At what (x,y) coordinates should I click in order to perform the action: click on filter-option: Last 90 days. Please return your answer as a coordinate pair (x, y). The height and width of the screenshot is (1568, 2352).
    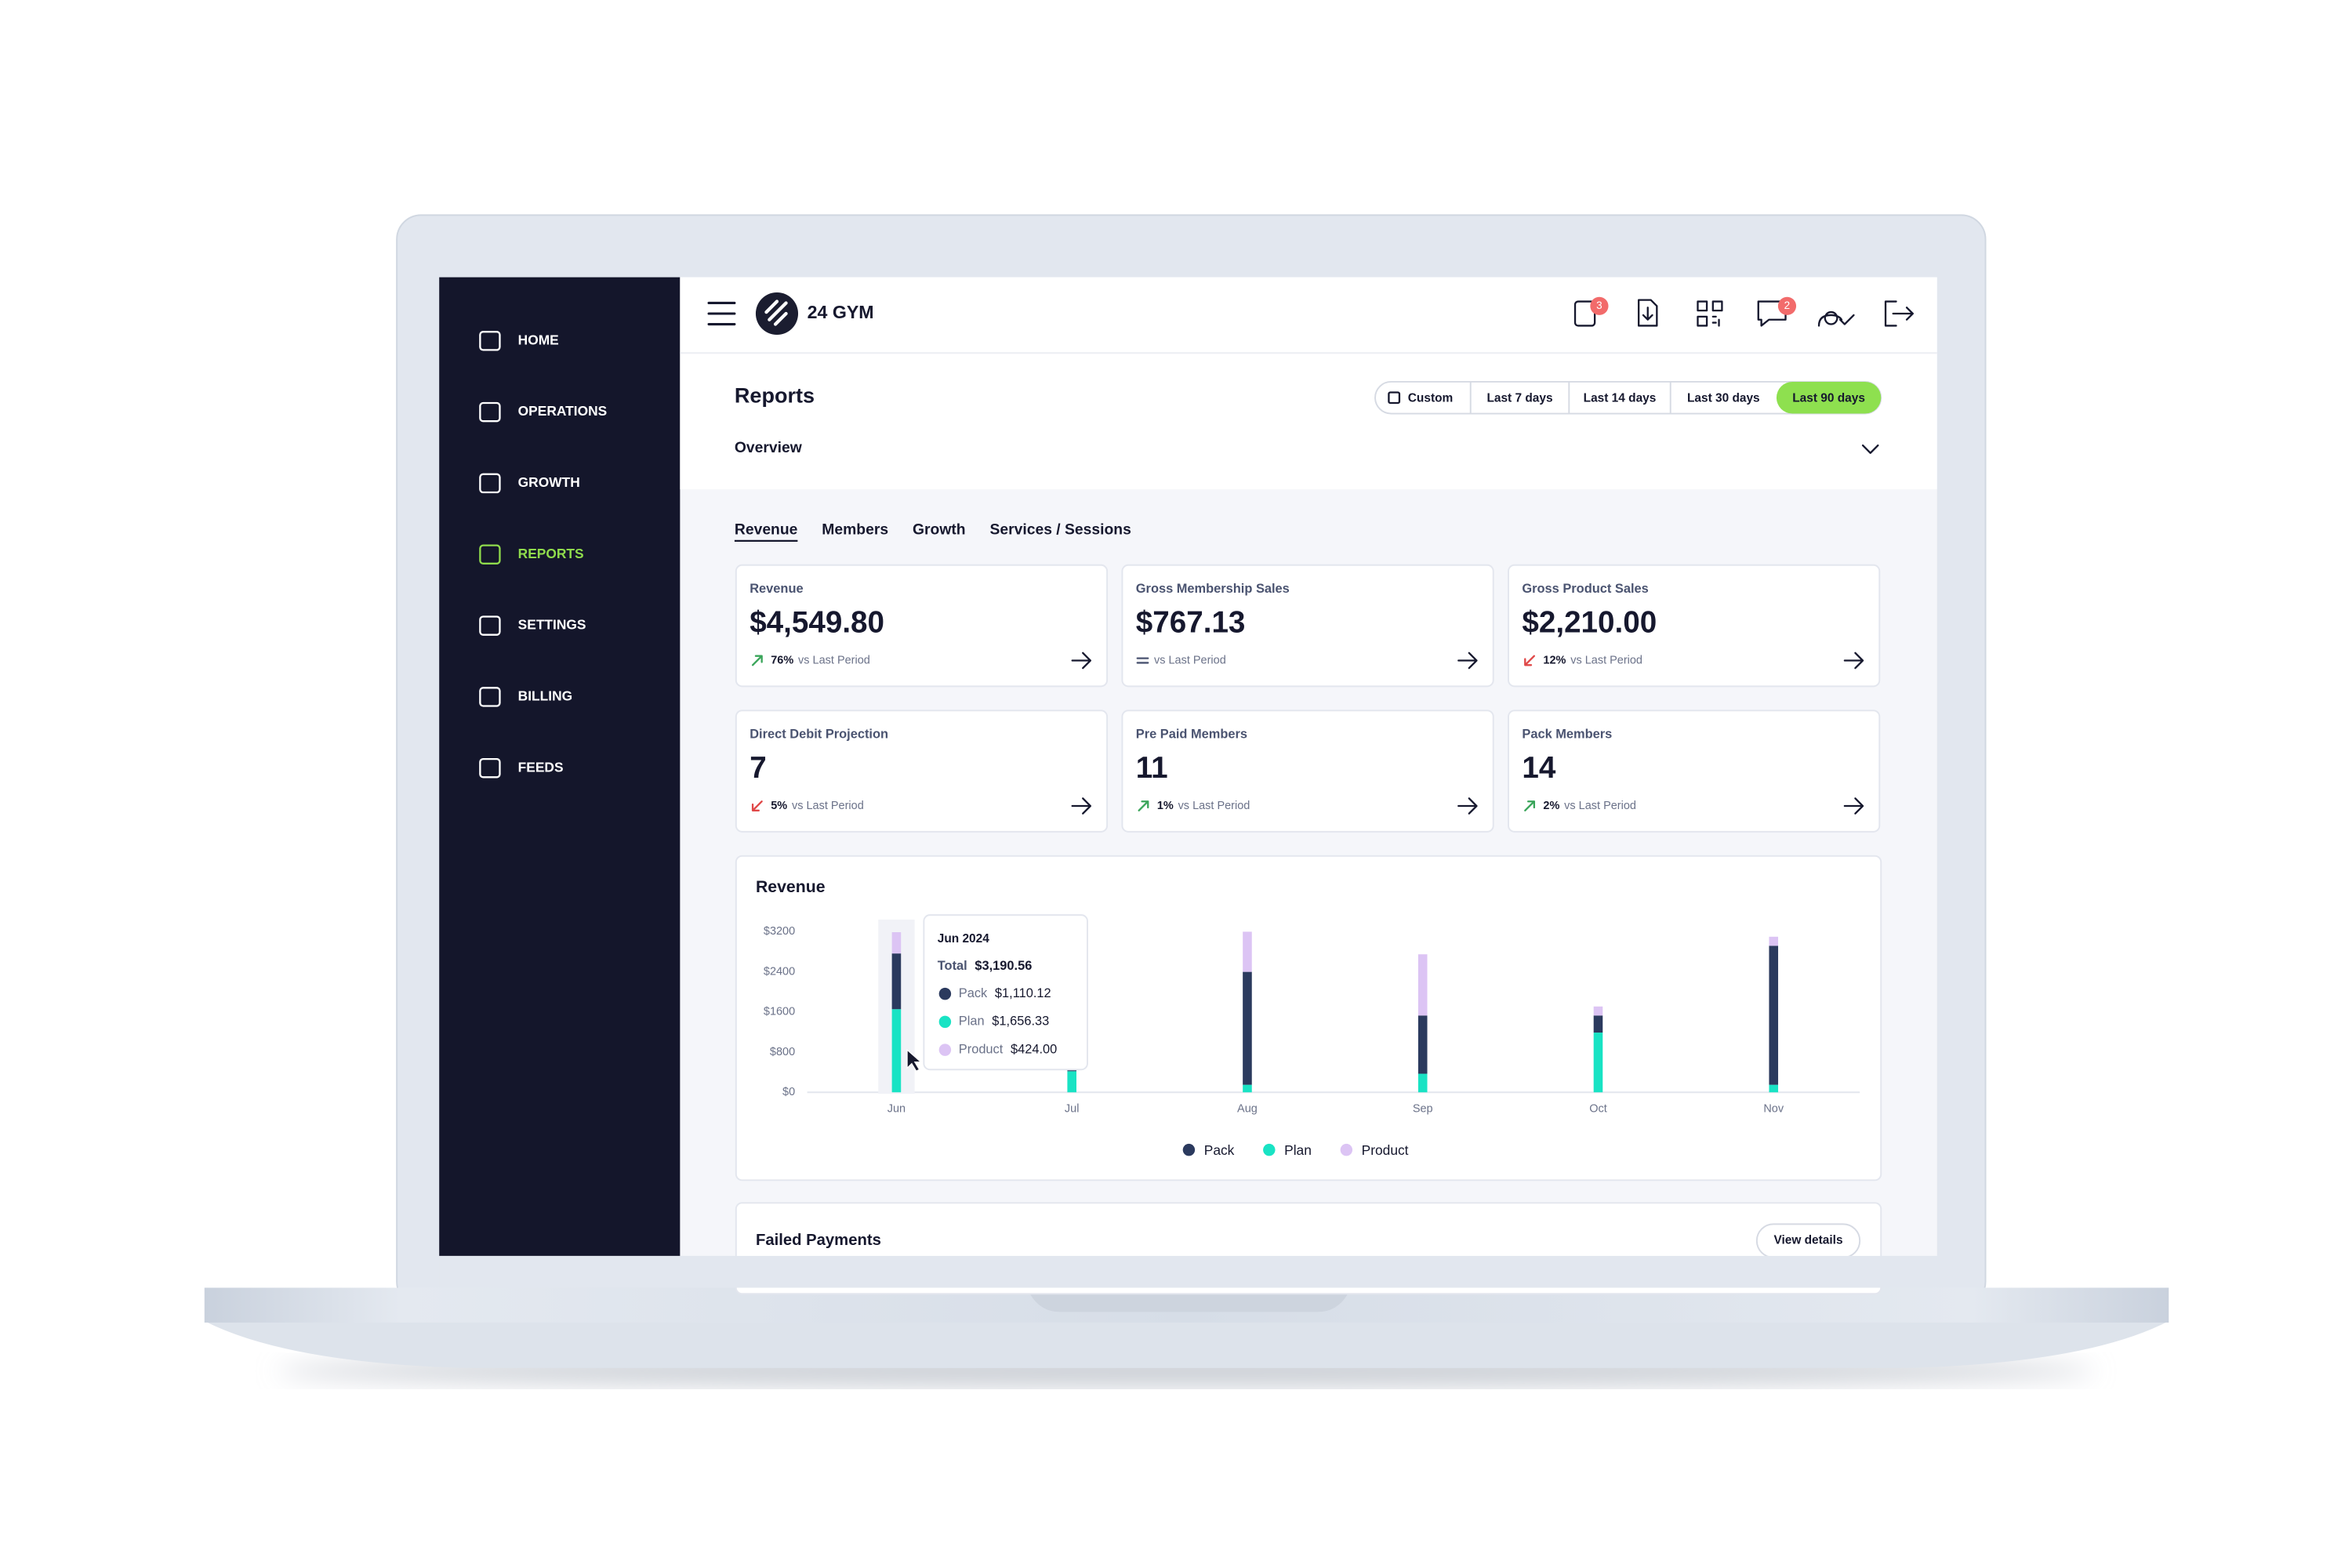
    Looking at the image, I should click on (1828, 398).